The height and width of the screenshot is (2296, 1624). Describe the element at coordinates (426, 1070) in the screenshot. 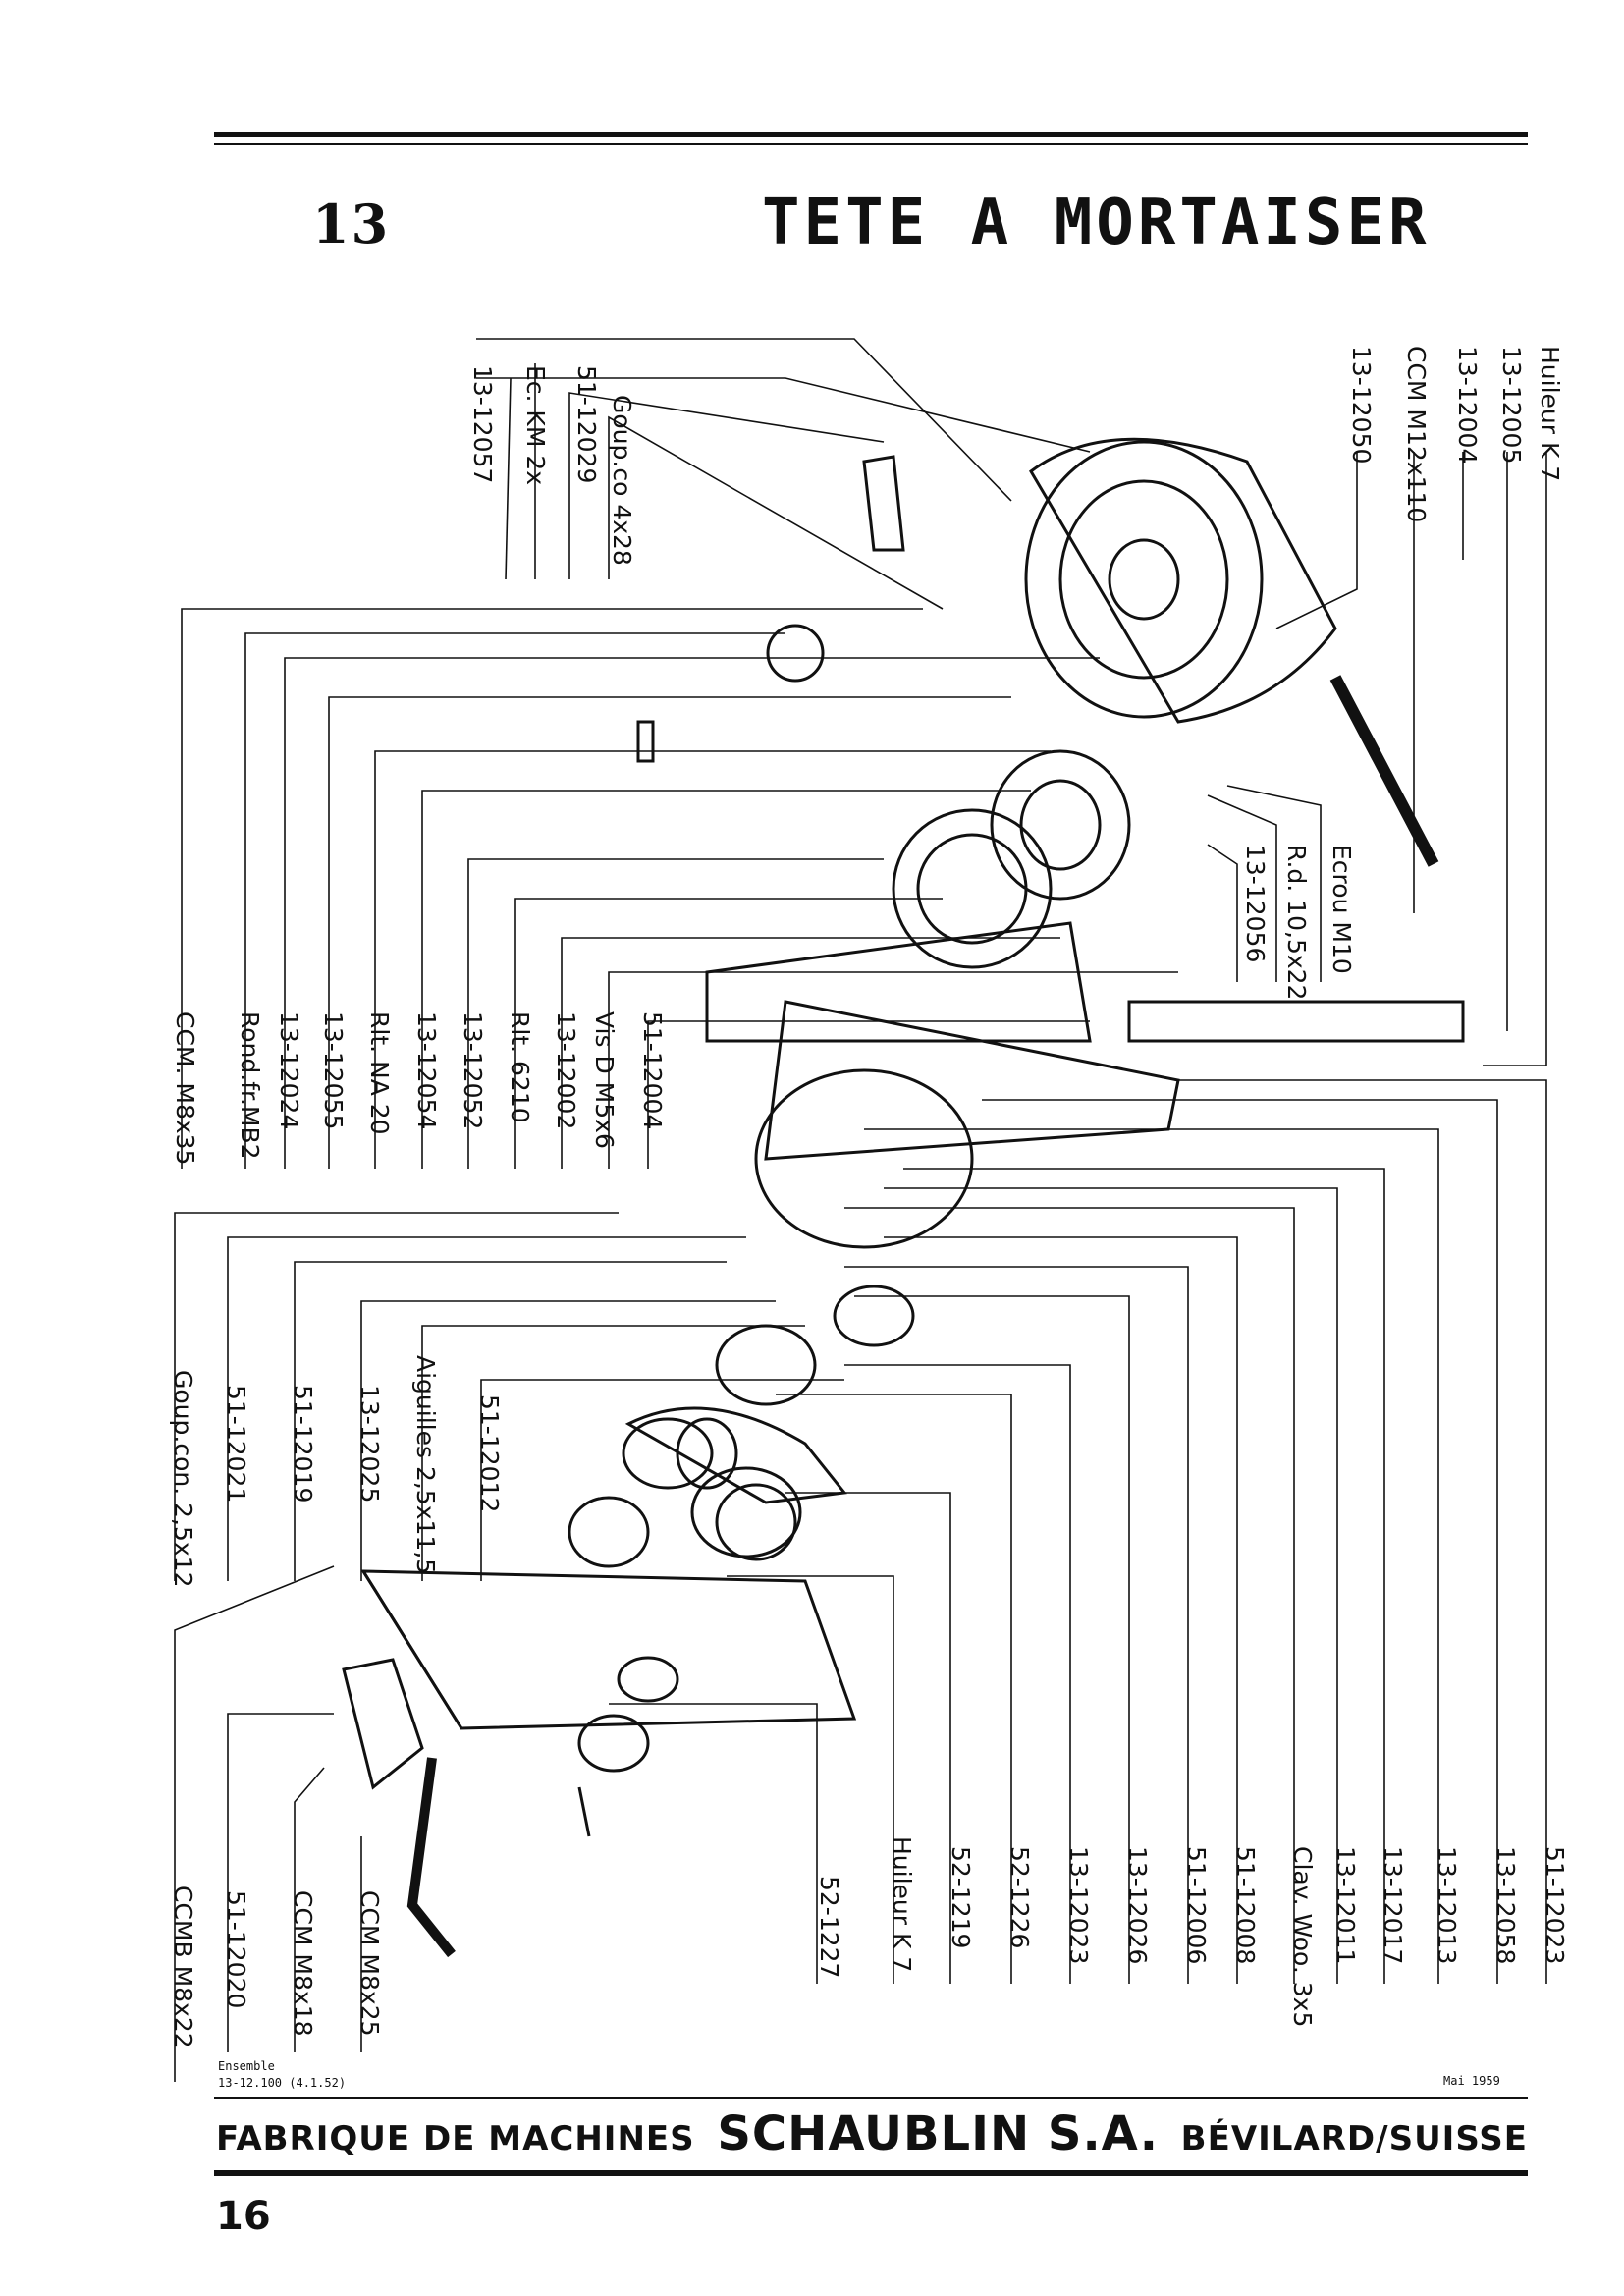

I see `part-label-13-12054: 13-12054` at that location.